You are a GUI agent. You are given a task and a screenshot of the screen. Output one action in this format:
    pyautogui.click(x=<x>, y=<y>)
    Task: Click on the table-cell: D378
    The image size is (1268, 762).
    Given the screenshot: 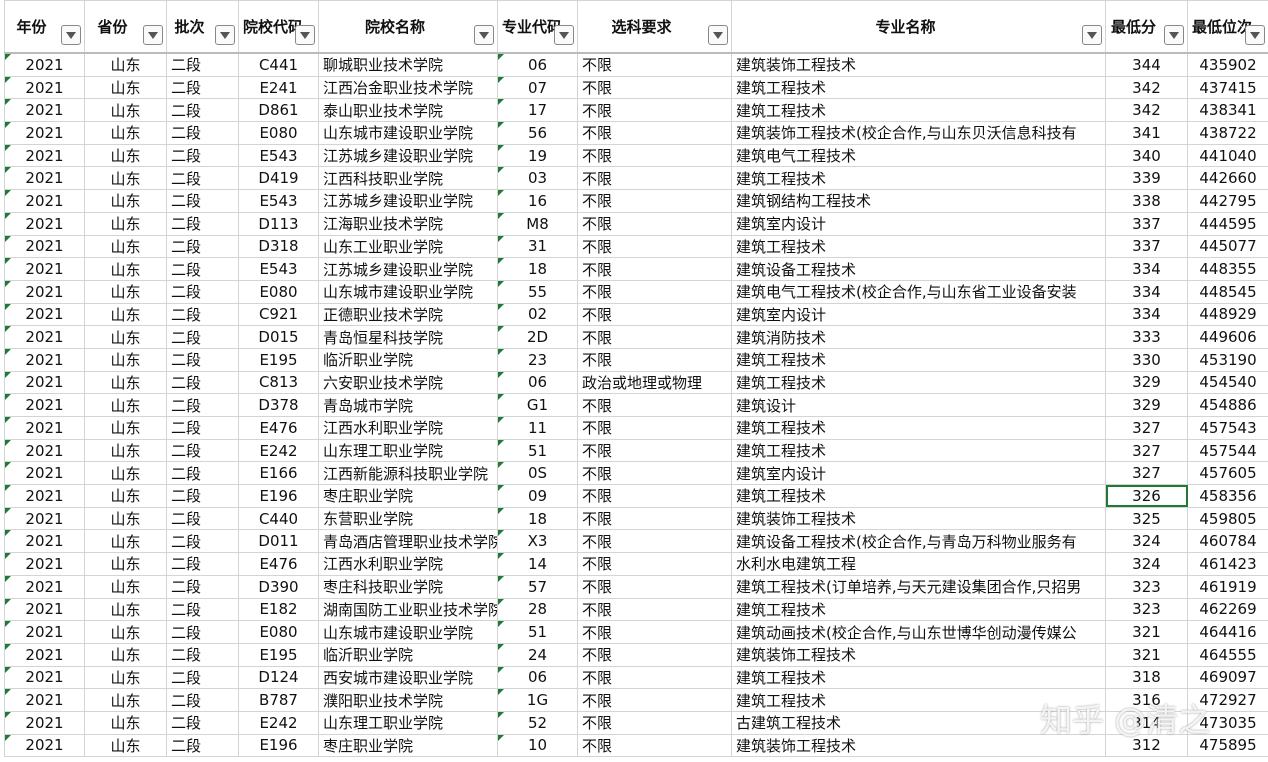 What is the action you would take?
    pyautogui.click(x=278, y=405)
    